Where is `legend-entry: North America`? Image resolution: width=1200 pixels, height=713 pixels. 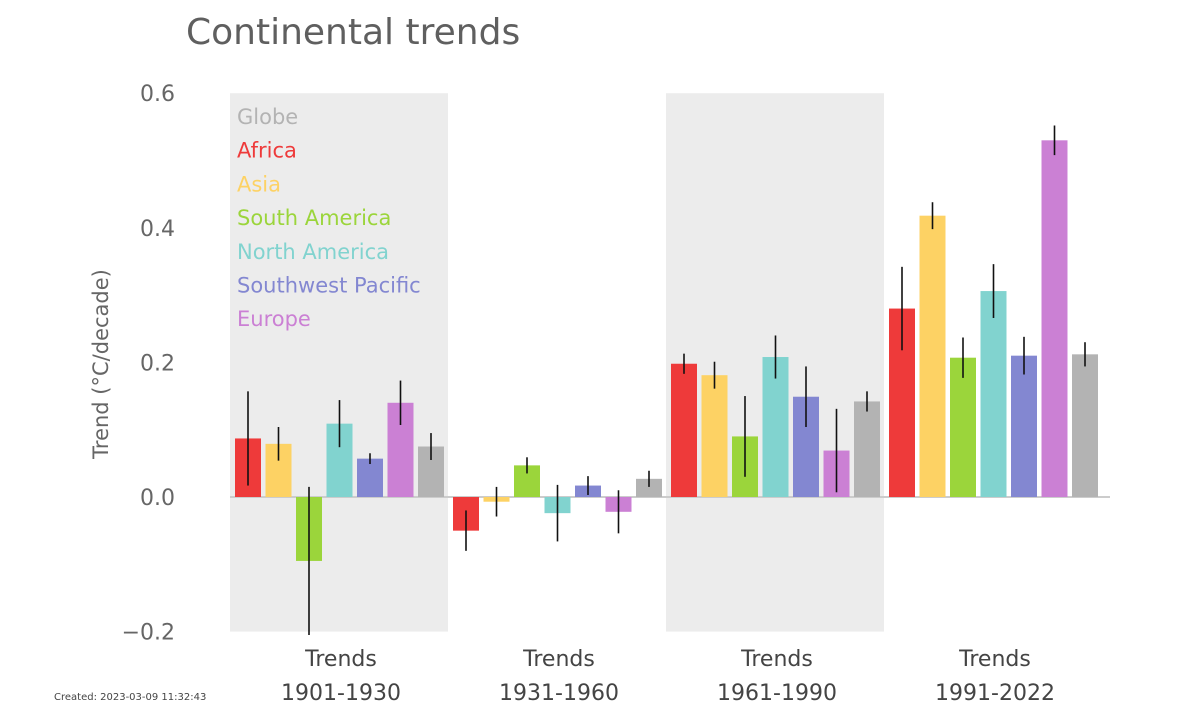 legend-entry: North America is located at coordinates (313, 252).